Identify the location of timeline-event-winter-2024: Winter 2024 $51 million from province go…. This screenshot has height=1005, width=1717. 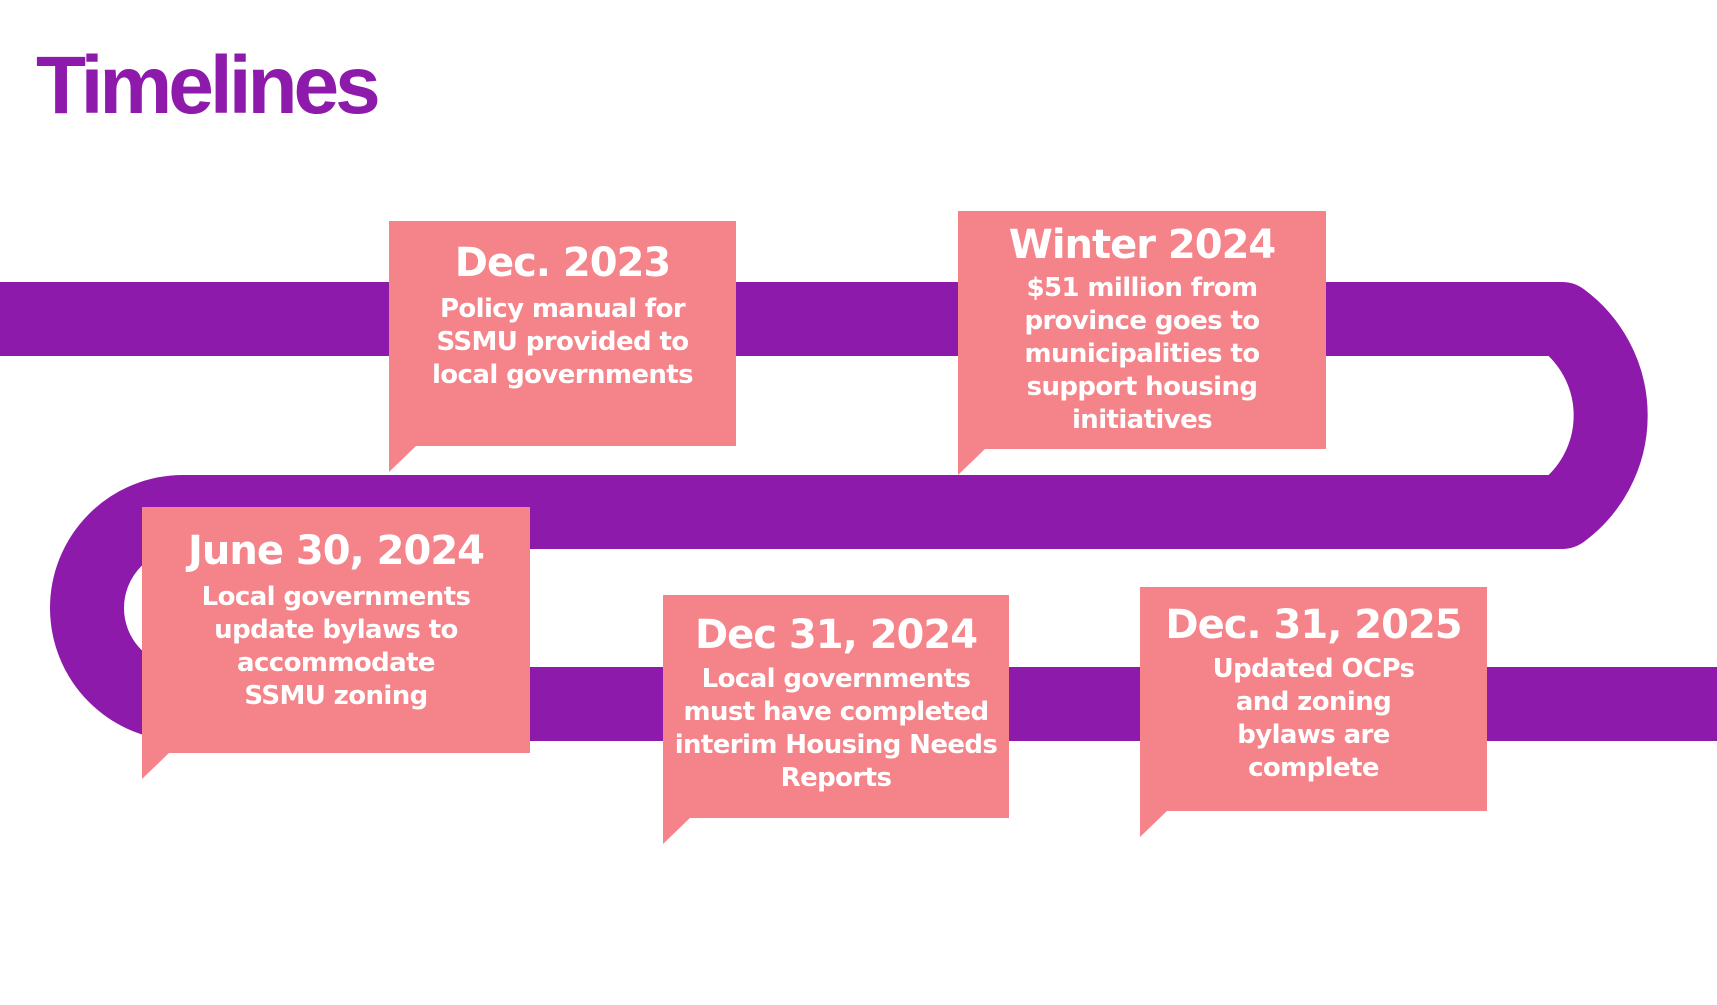
(1142, 343).